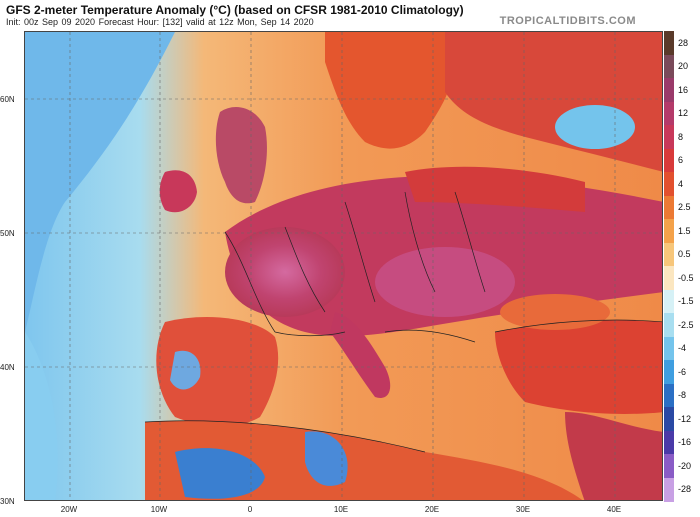 Image resolution: width=700 pixels, height=517 pixels. I want to click on colorbar-label: -6, so click(682, 371).